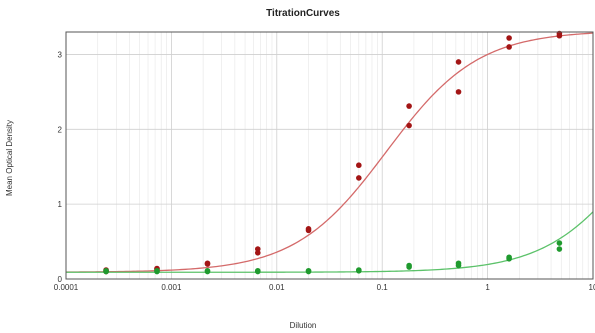 This screenshot has height=333, width=595. What do you see at coordinates (60, 279) in the screenshot?
I see `y-tick-label: 0` at bounding box center [60, 279].